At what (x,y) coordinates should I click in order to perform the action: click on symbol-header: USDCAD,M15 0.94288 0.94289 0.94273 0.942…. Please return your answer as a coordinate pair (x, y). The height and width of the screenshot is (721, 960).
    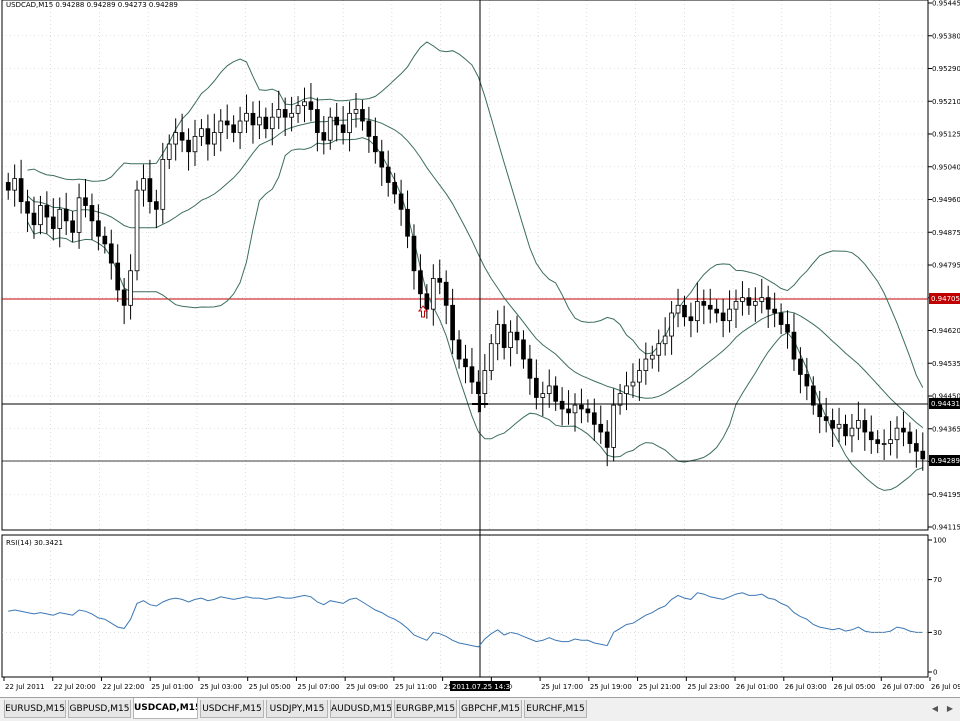
    Looking at the image, I should click on (92, 5).